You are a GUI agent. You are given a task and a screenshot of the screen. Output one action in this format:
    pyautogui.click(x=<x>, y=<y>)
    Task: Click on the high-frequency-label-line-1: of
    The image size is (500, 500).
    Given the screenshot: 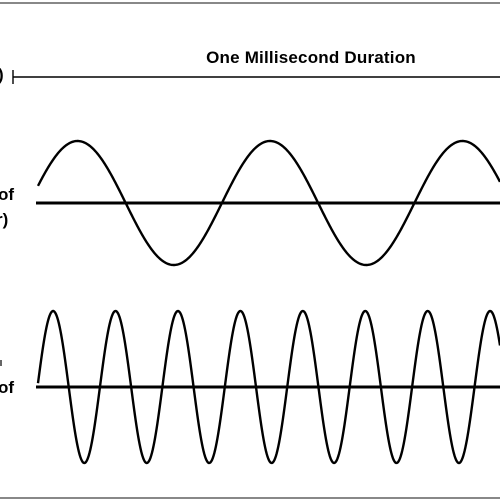 What is the action you would take?
    pyautogui.click(x=7, y=387)
    